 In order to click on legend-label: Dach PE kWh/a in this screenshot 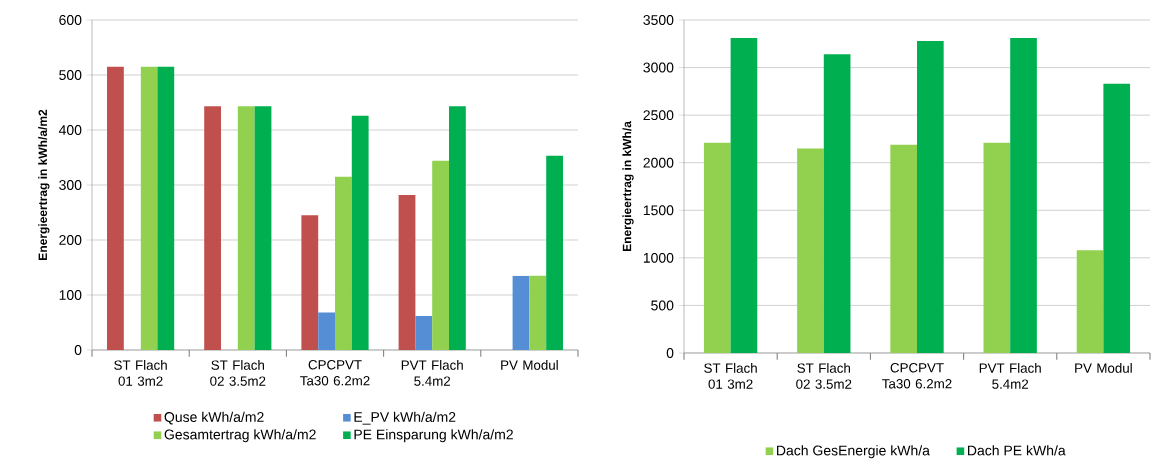, I will do `click(1017, 450)`.